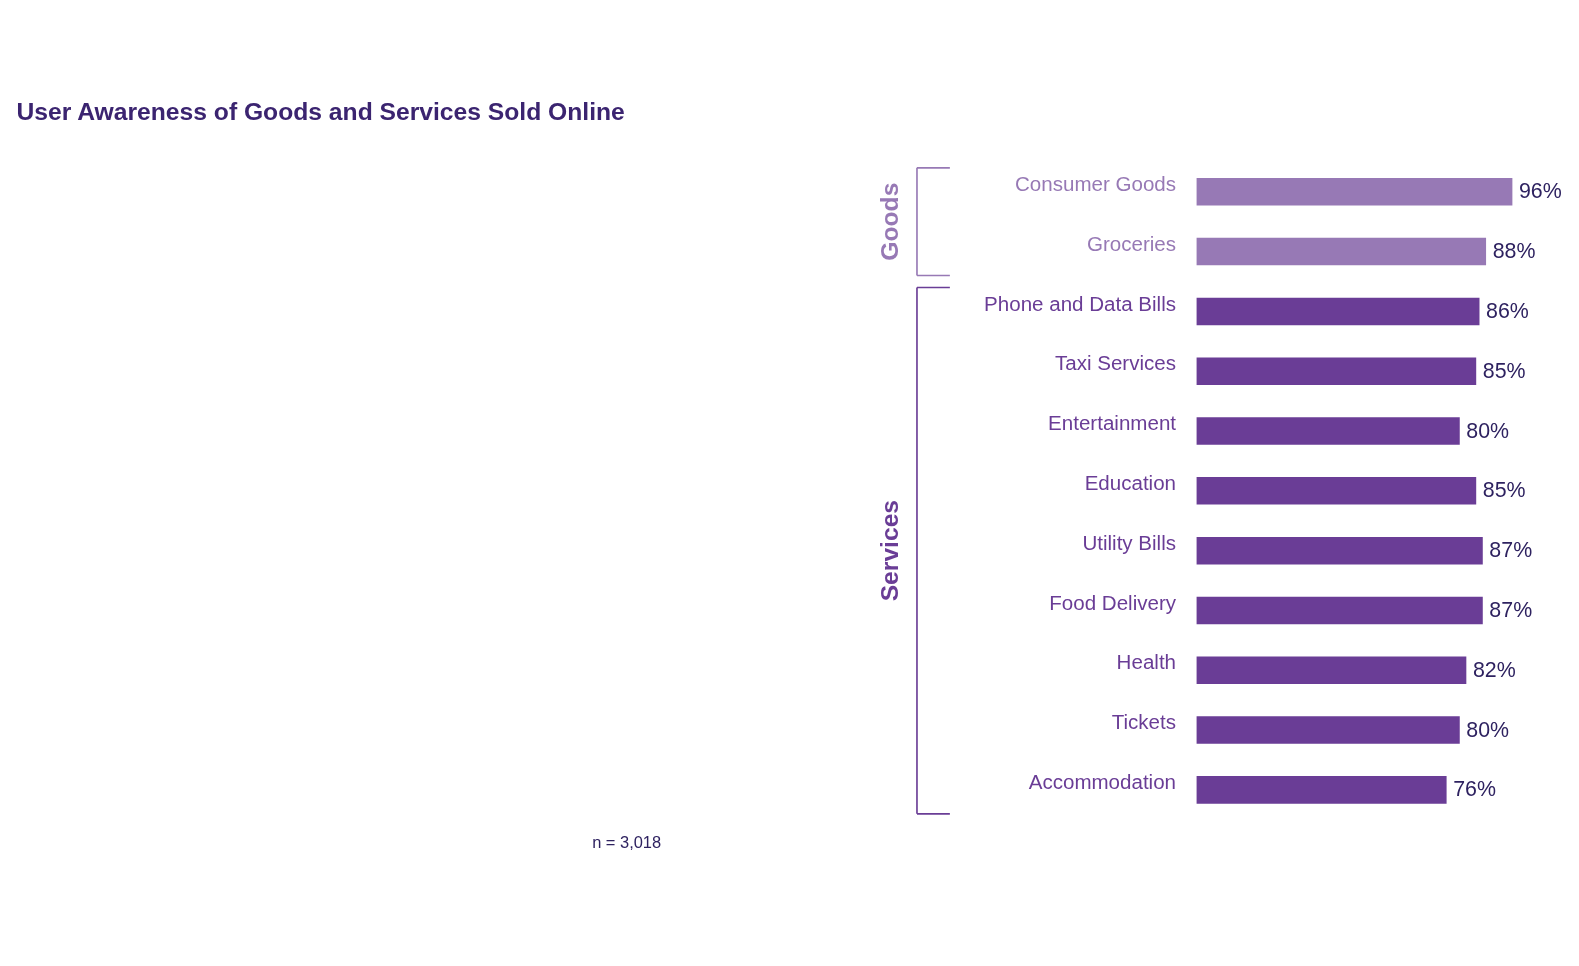  Describe the element at coordinates (627, 841) in the screenshot. I see `text: n = 3,018` at that location.